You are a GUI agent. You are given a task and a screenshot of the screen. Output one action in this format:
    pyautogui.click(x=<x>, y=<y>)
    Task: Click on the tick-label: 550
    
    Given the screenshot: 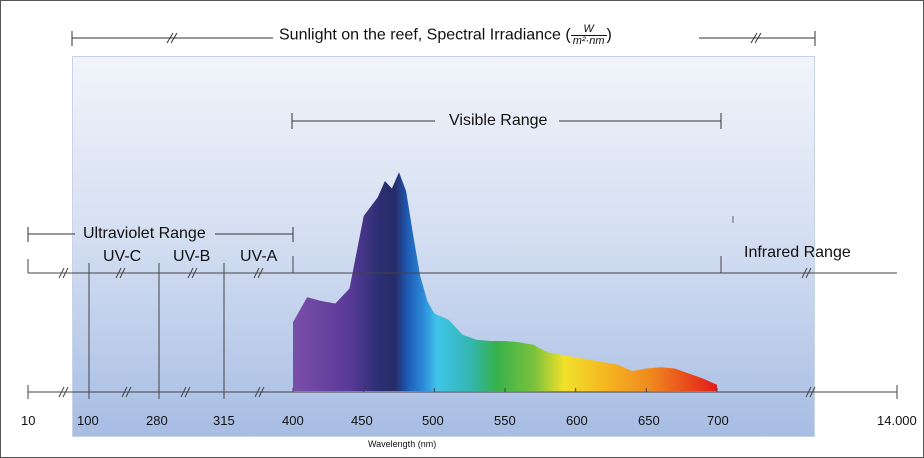 What is the action you would take?
    pyautogui.click(x=505, y=420)
    